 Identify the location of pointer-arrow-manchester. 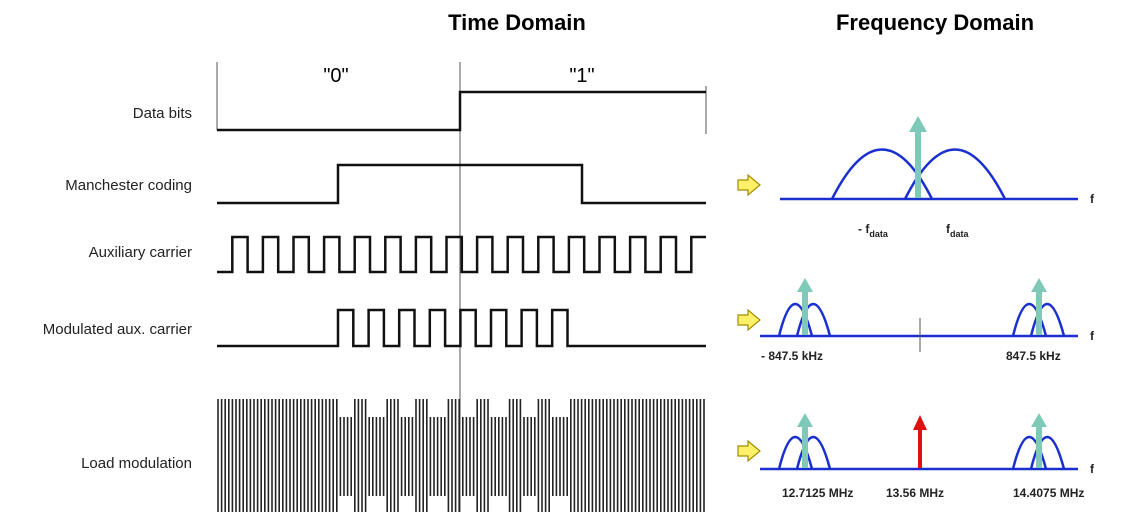
(749, 185).